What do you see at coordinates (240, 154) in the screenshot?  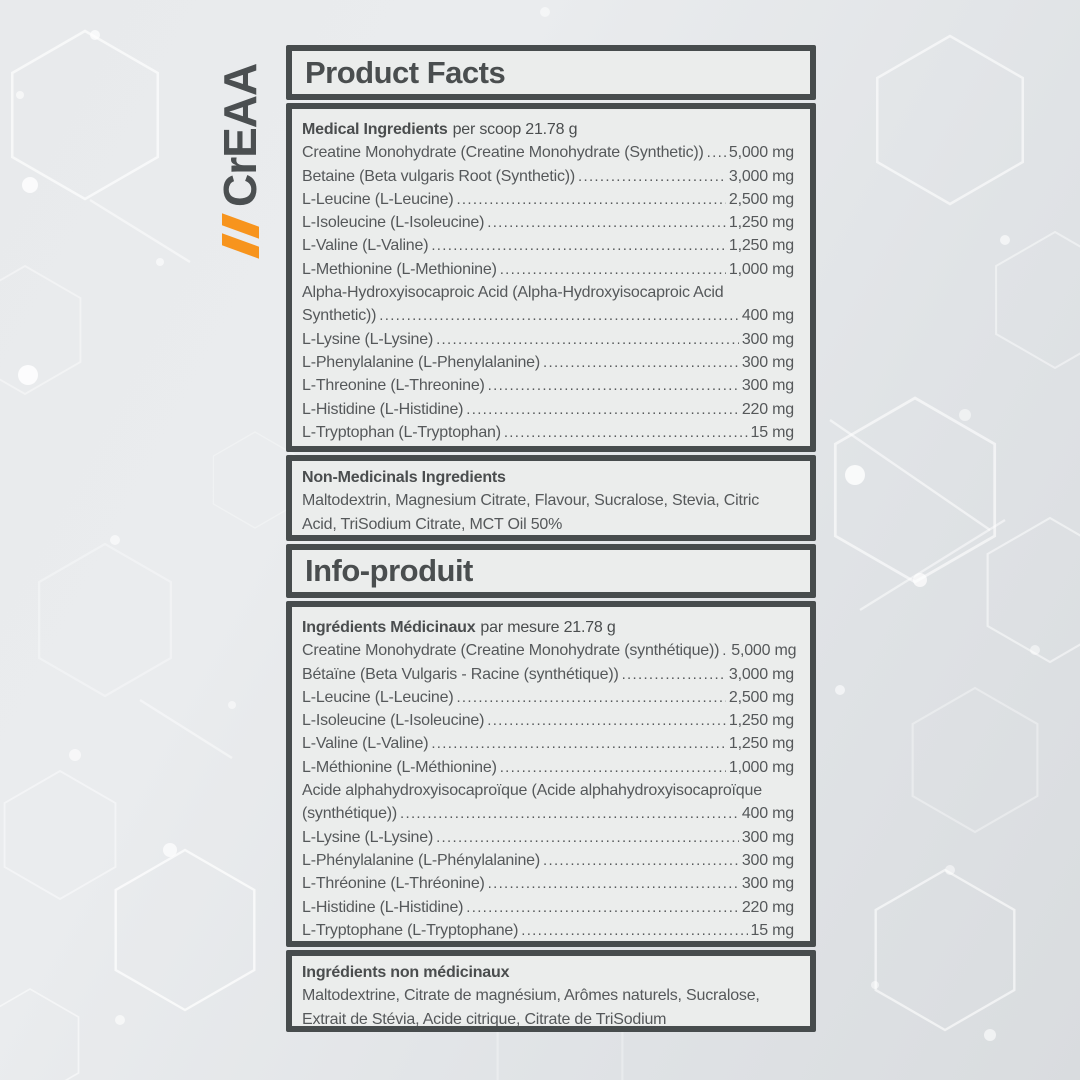 I see `brand-logo-rotated: CrEAA` at bounding box center [240, 154].